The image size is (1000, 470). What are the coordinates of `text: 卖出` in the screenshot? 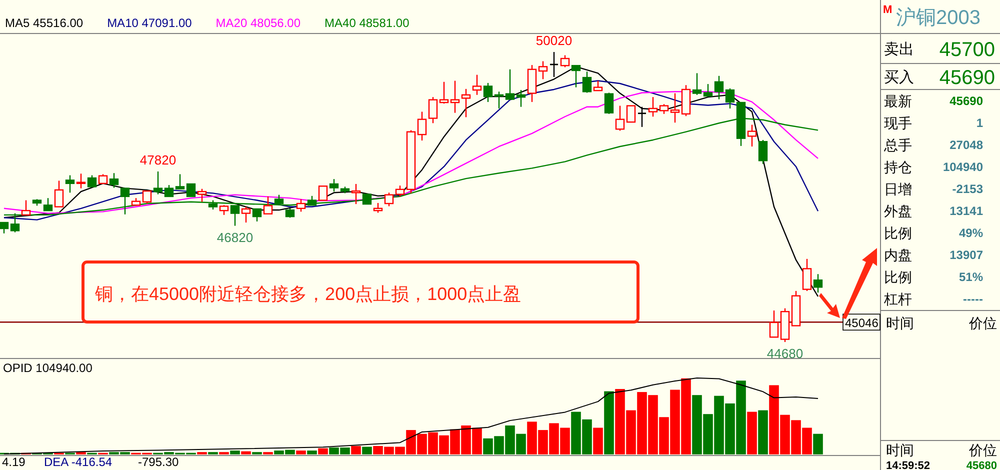 It's located at (899, 49).